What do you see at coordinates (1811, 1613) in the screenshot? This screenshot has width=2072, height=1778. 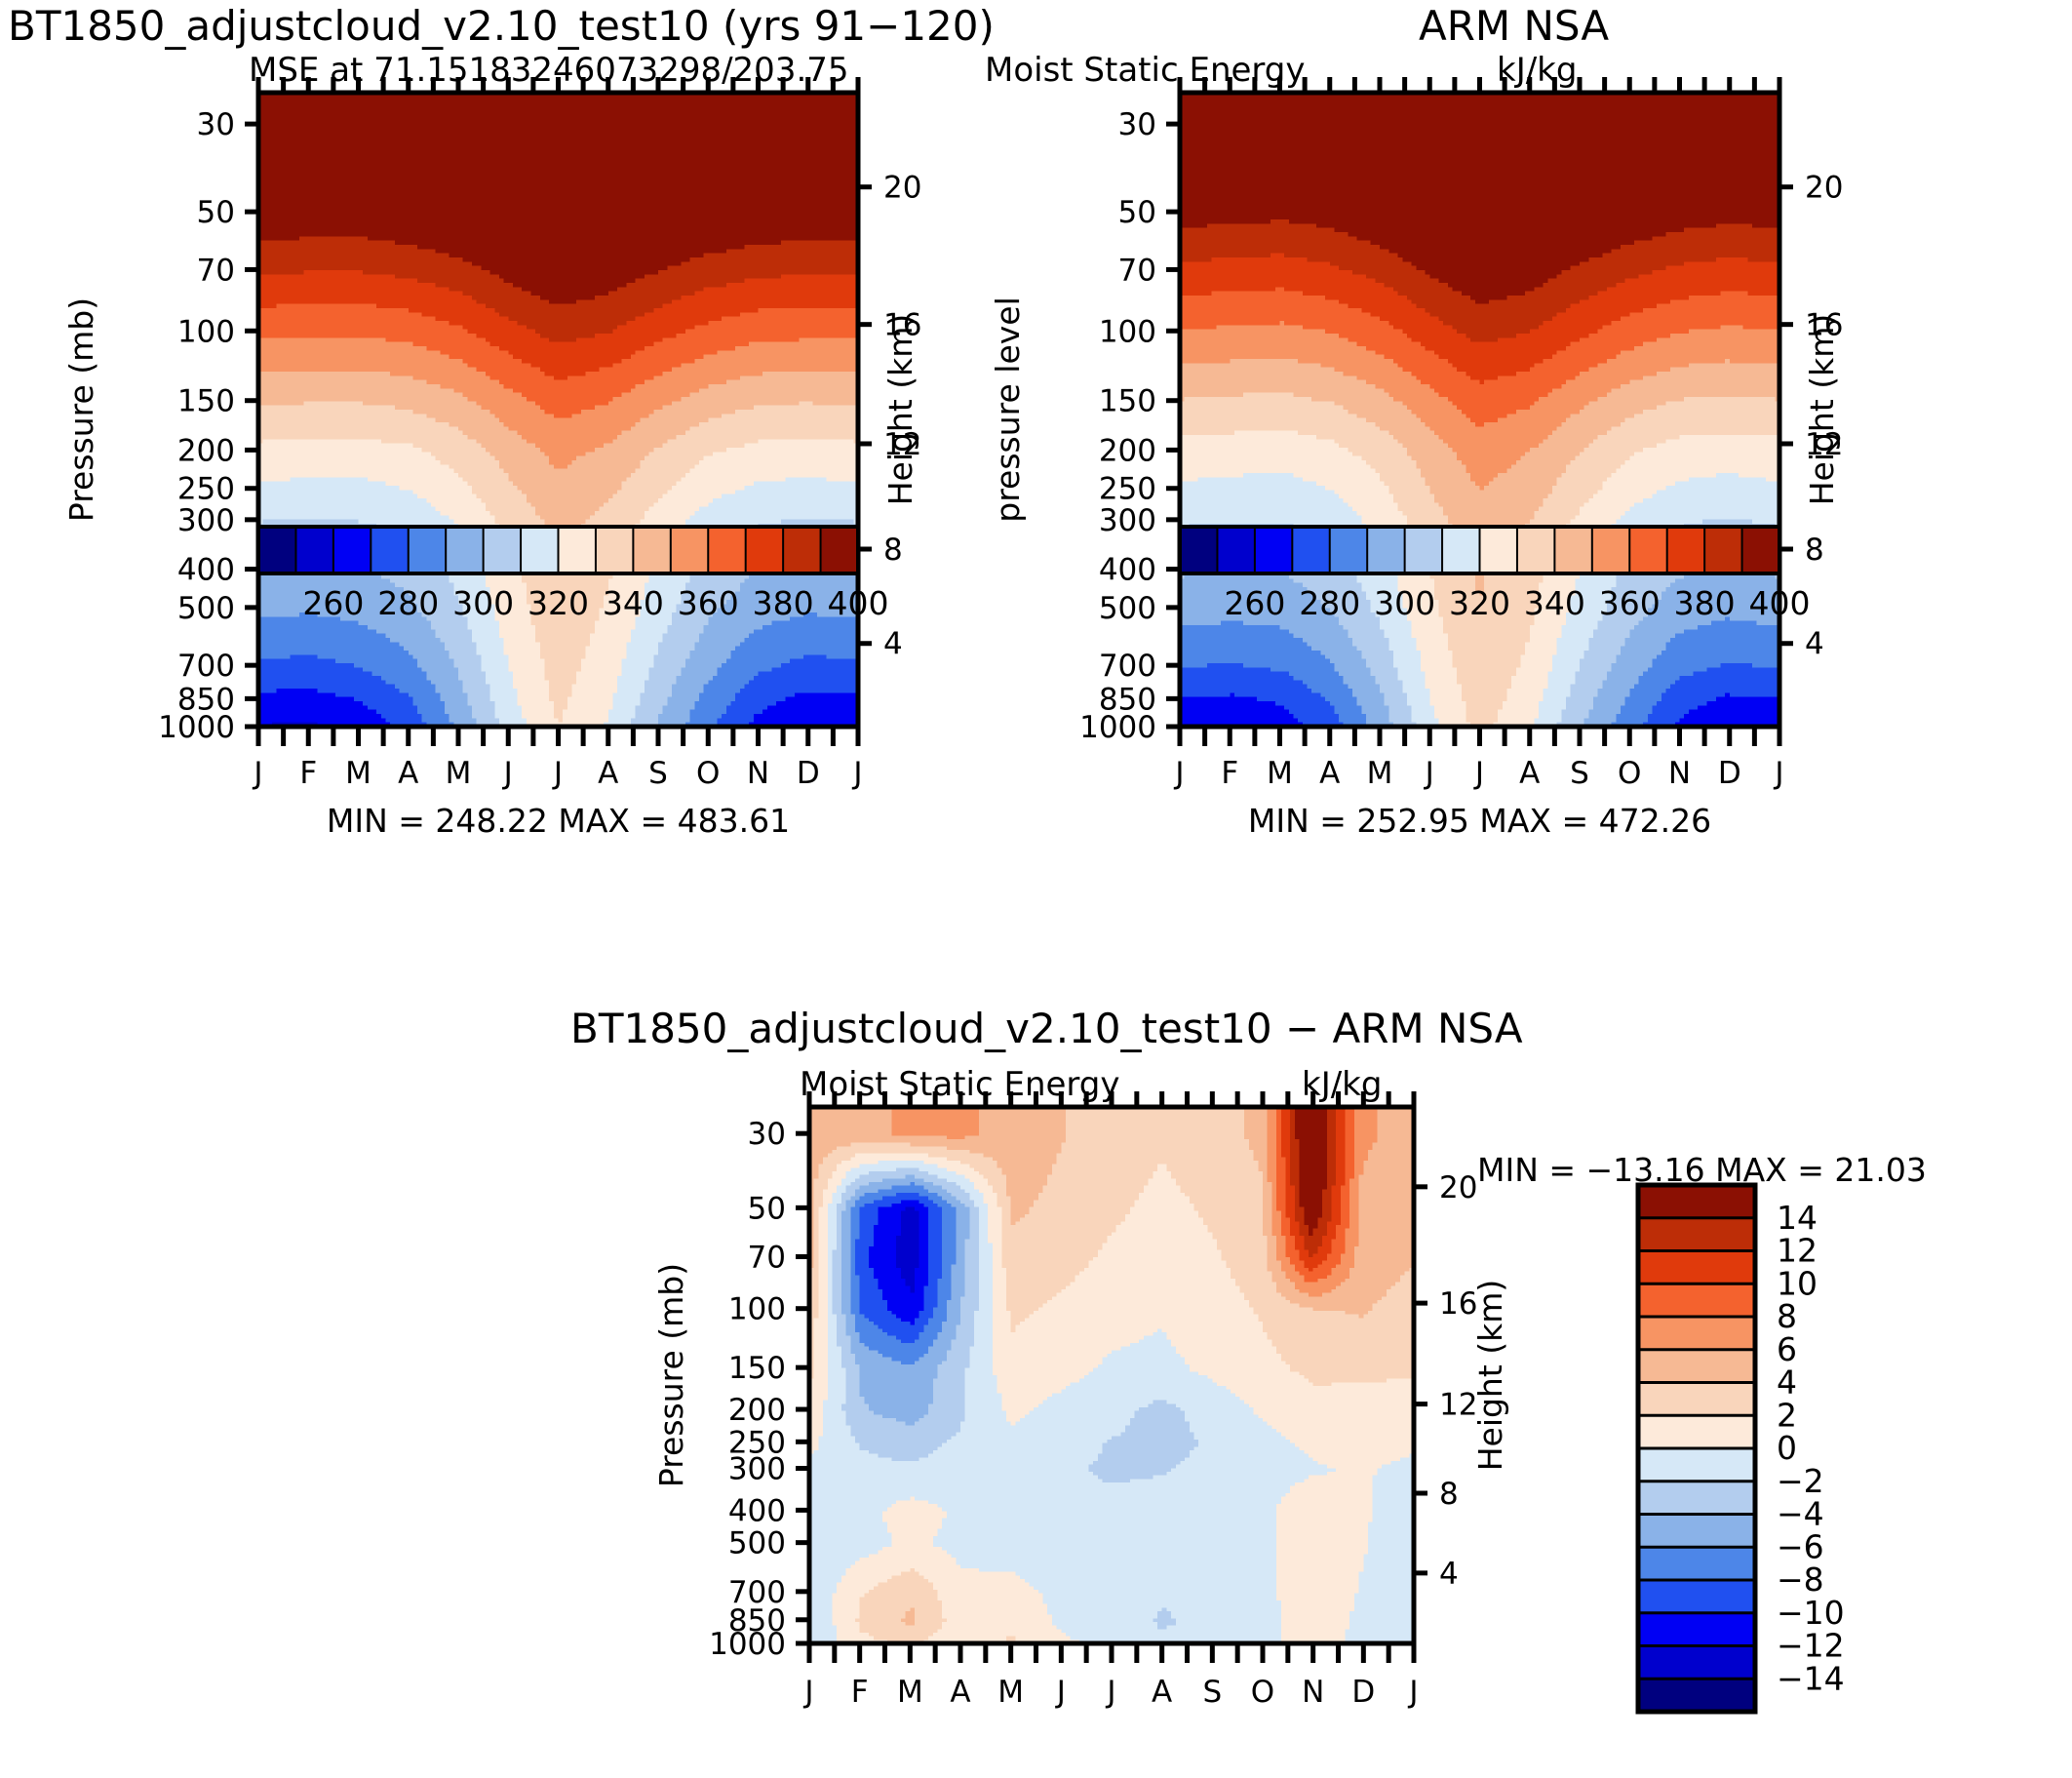 I see `colorbar-tick-label: −10` at bounding box center [1811, 1613].